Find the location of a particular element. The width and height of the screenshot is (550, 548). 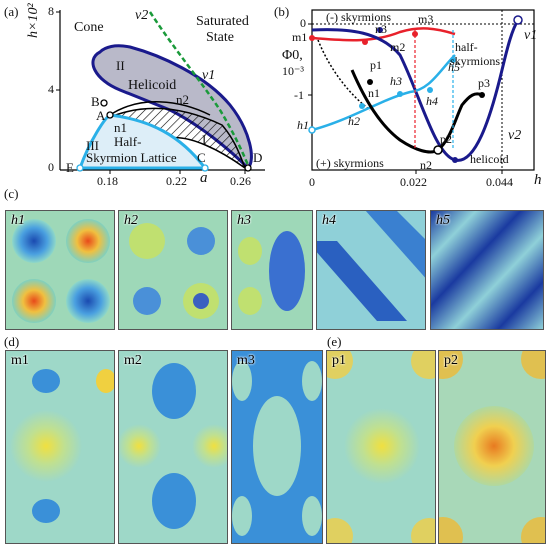

tile-h2: h2 is located at coordinates (173, 270).